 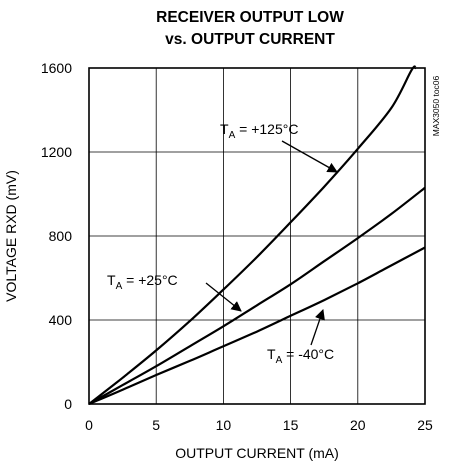 I want to click on y-tick-label-4: 1600, so click(x=56, y=68).